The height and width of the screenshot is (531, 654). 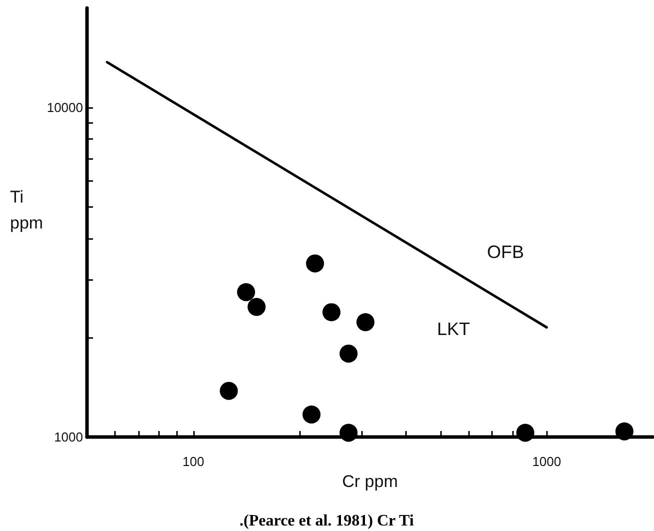 I want to click on y-axis-title: Ti ppm, so click(x=27, y=210).